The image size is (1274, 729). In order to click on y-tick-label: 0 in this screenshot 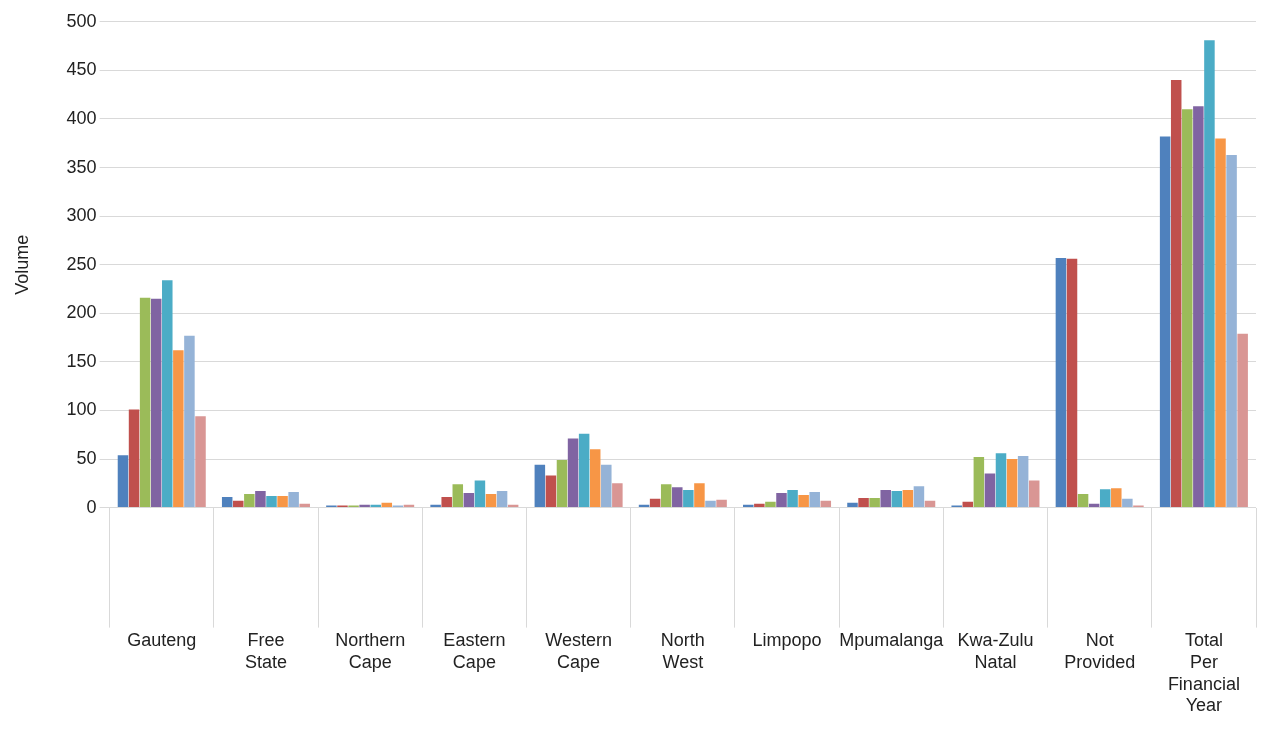, I will do `click(91, 506)`.